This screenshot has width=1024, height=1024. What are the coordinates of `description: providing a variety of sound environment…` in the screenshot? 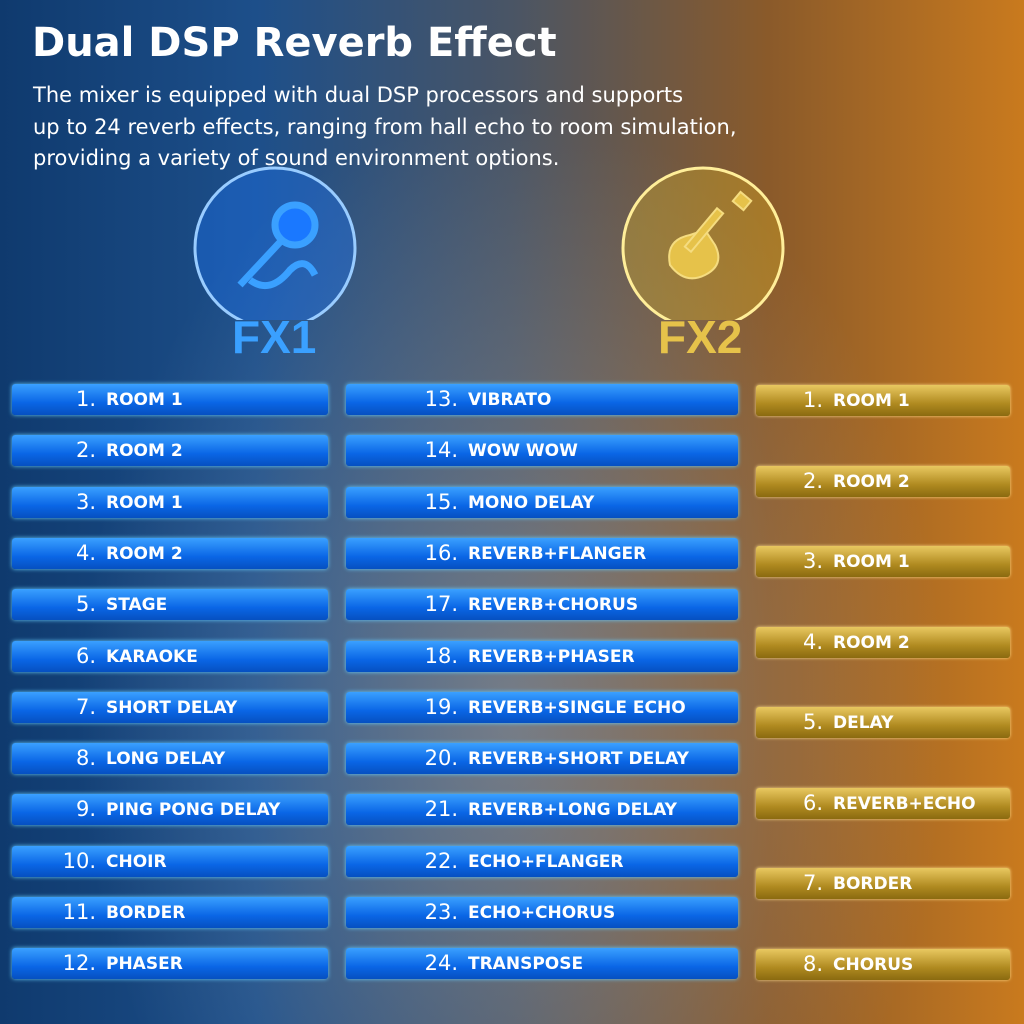 It's located at (296, 158).